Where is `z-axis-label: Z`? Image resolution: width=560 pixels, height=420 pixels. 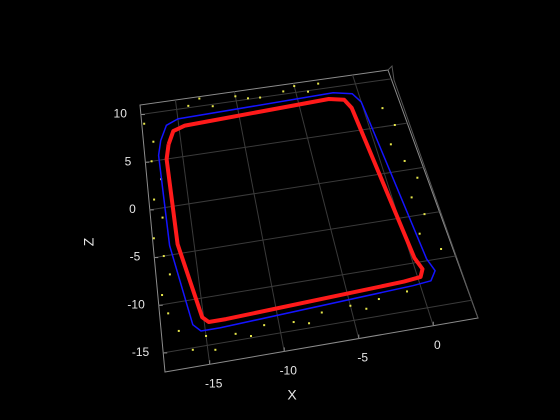
z-axis-label: Z is located at coordinates (89, 241).